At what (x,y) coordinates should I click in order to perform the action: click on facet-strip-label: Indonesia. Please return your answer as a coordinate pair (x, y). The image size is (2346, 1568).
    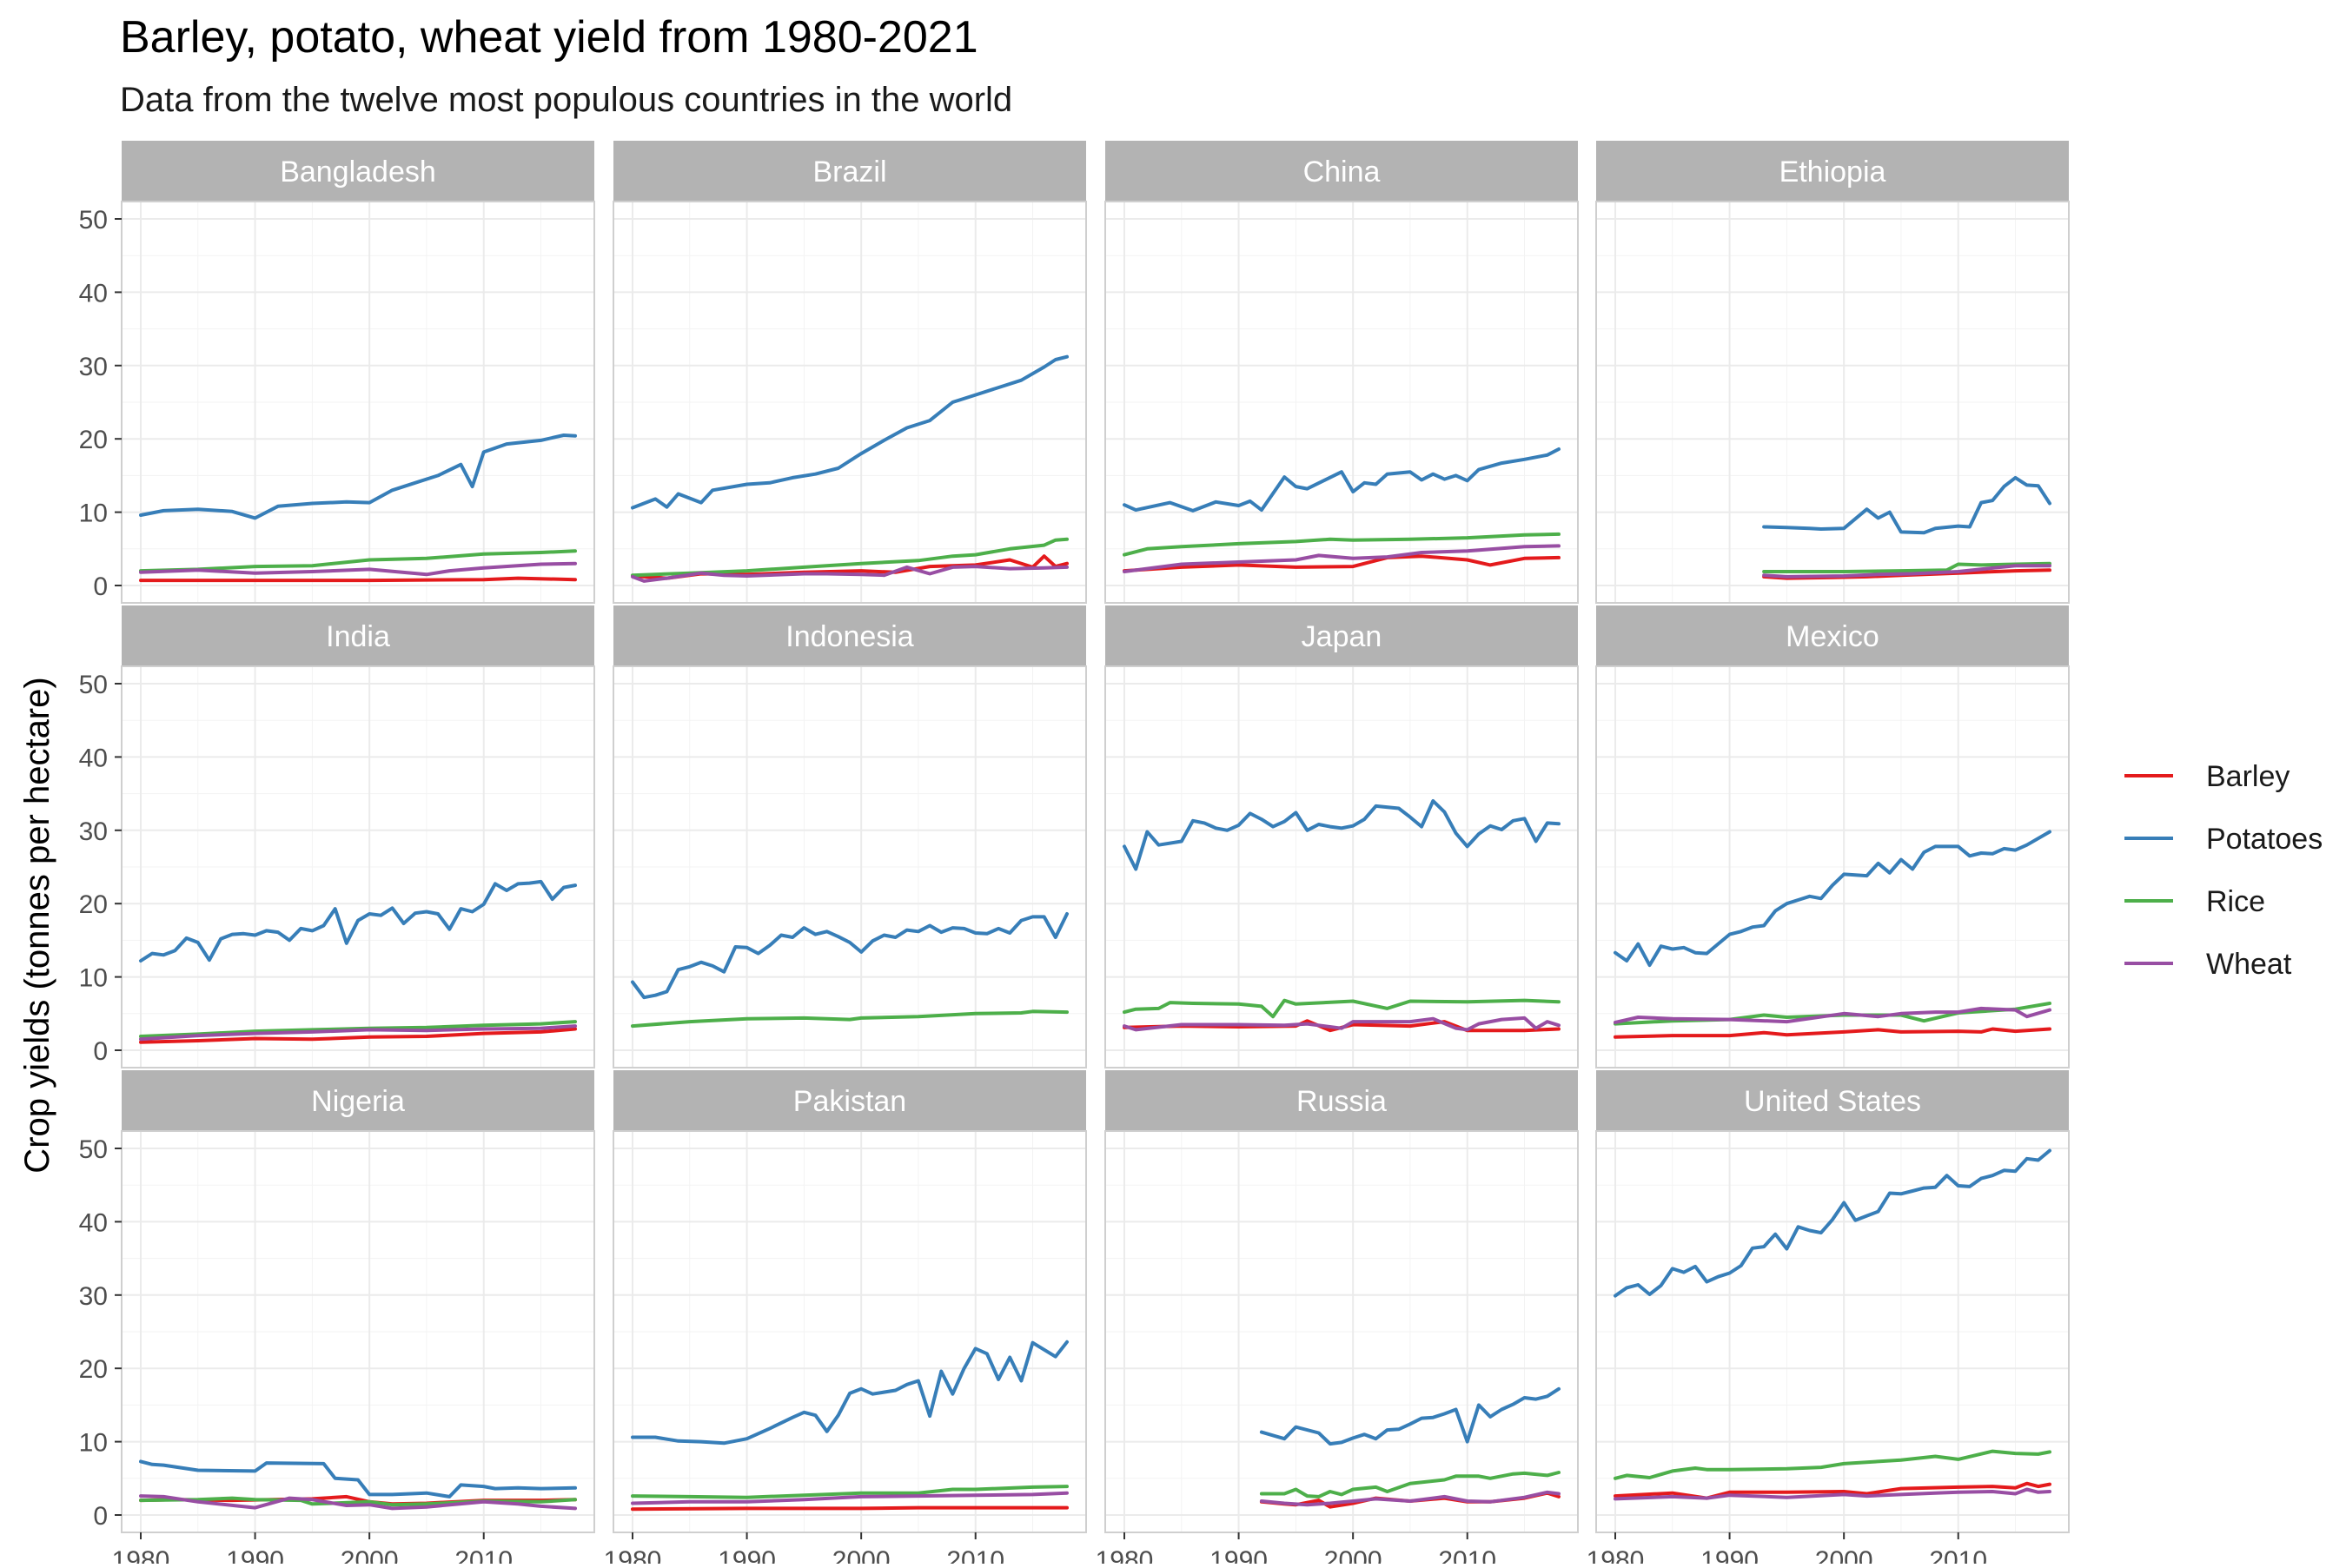
    Looking at the image, I should click on (849, 636).